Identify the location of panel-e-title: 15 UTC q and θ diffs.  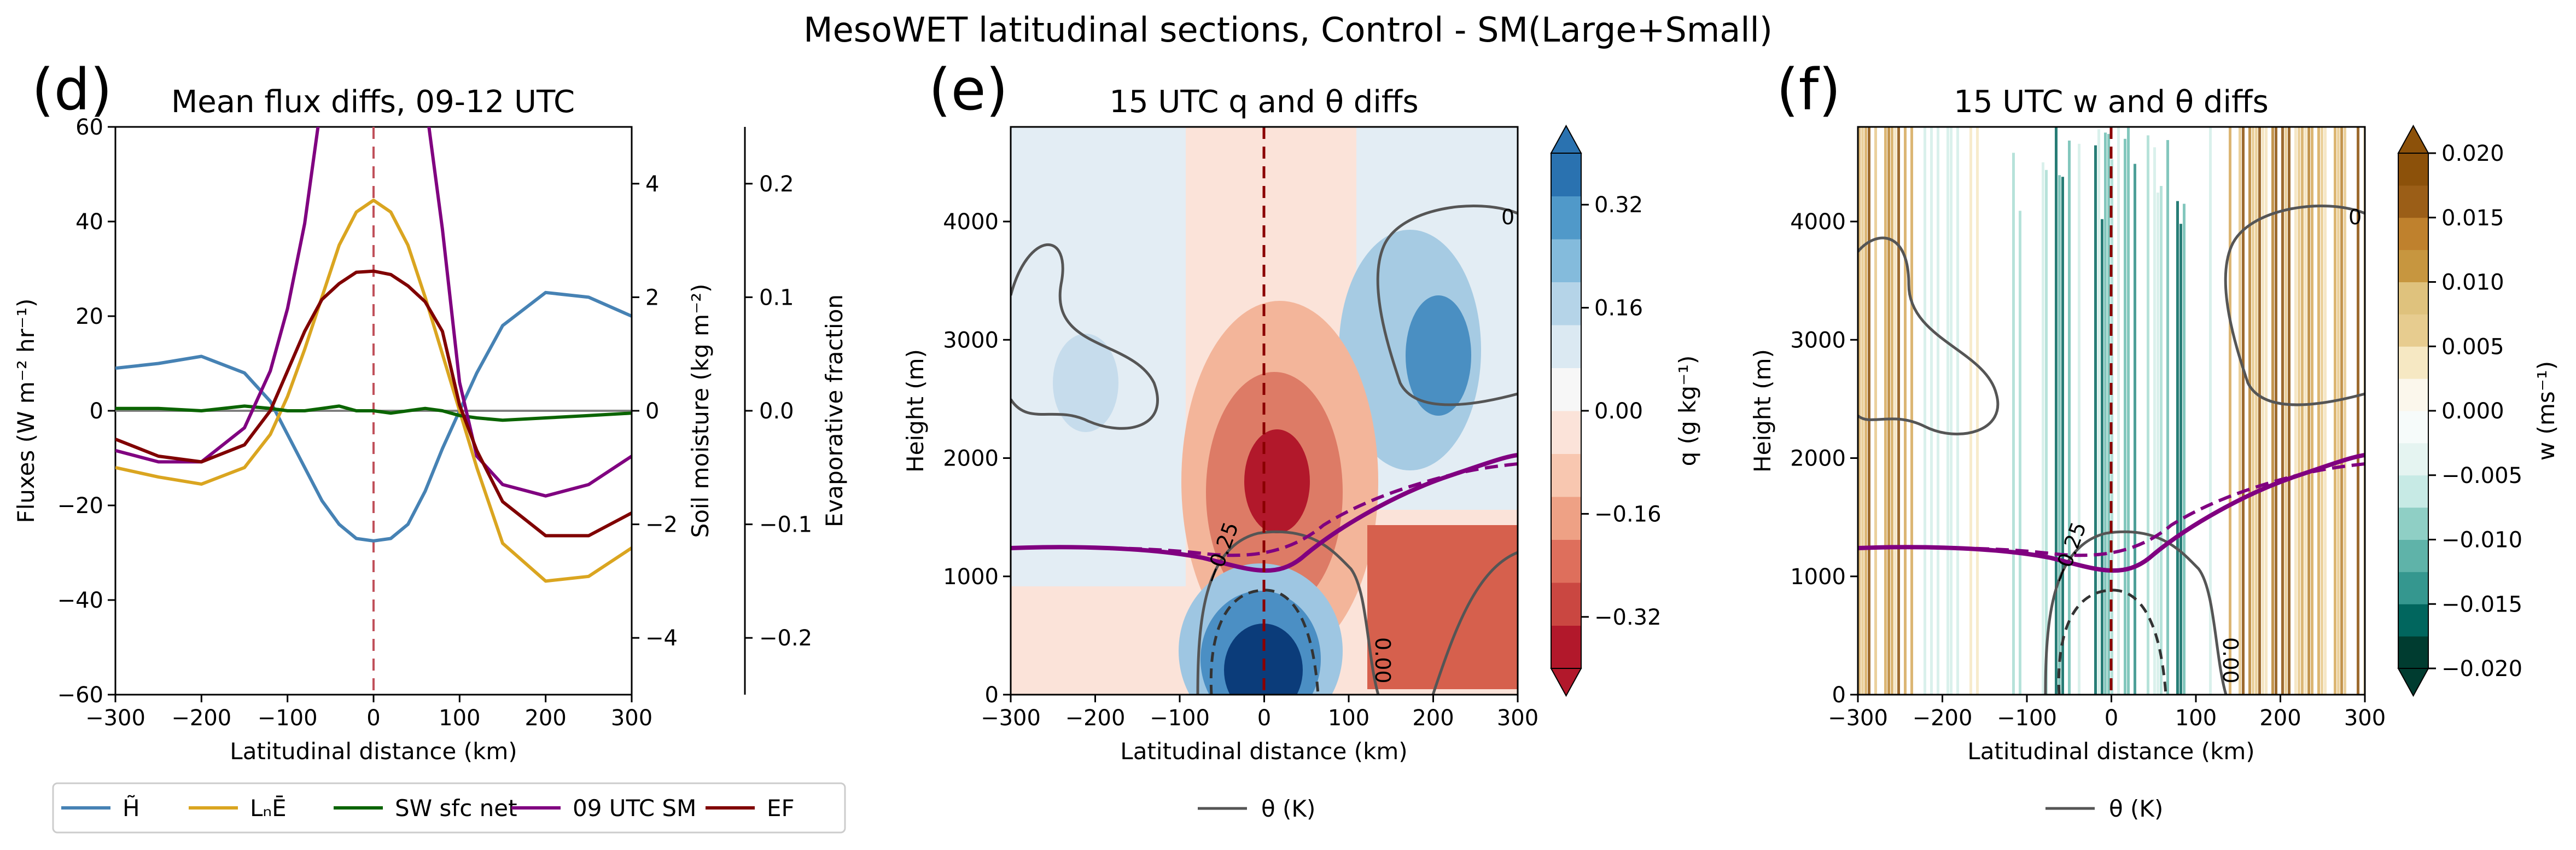
(1263, 102).